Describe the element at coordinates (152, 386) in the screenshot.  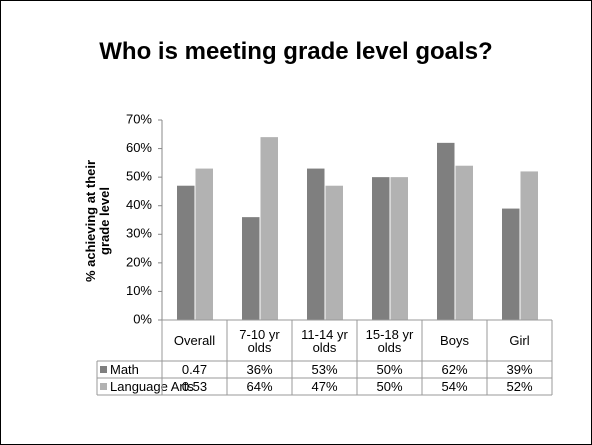
I see `legend-label: Language Arts` at that location.